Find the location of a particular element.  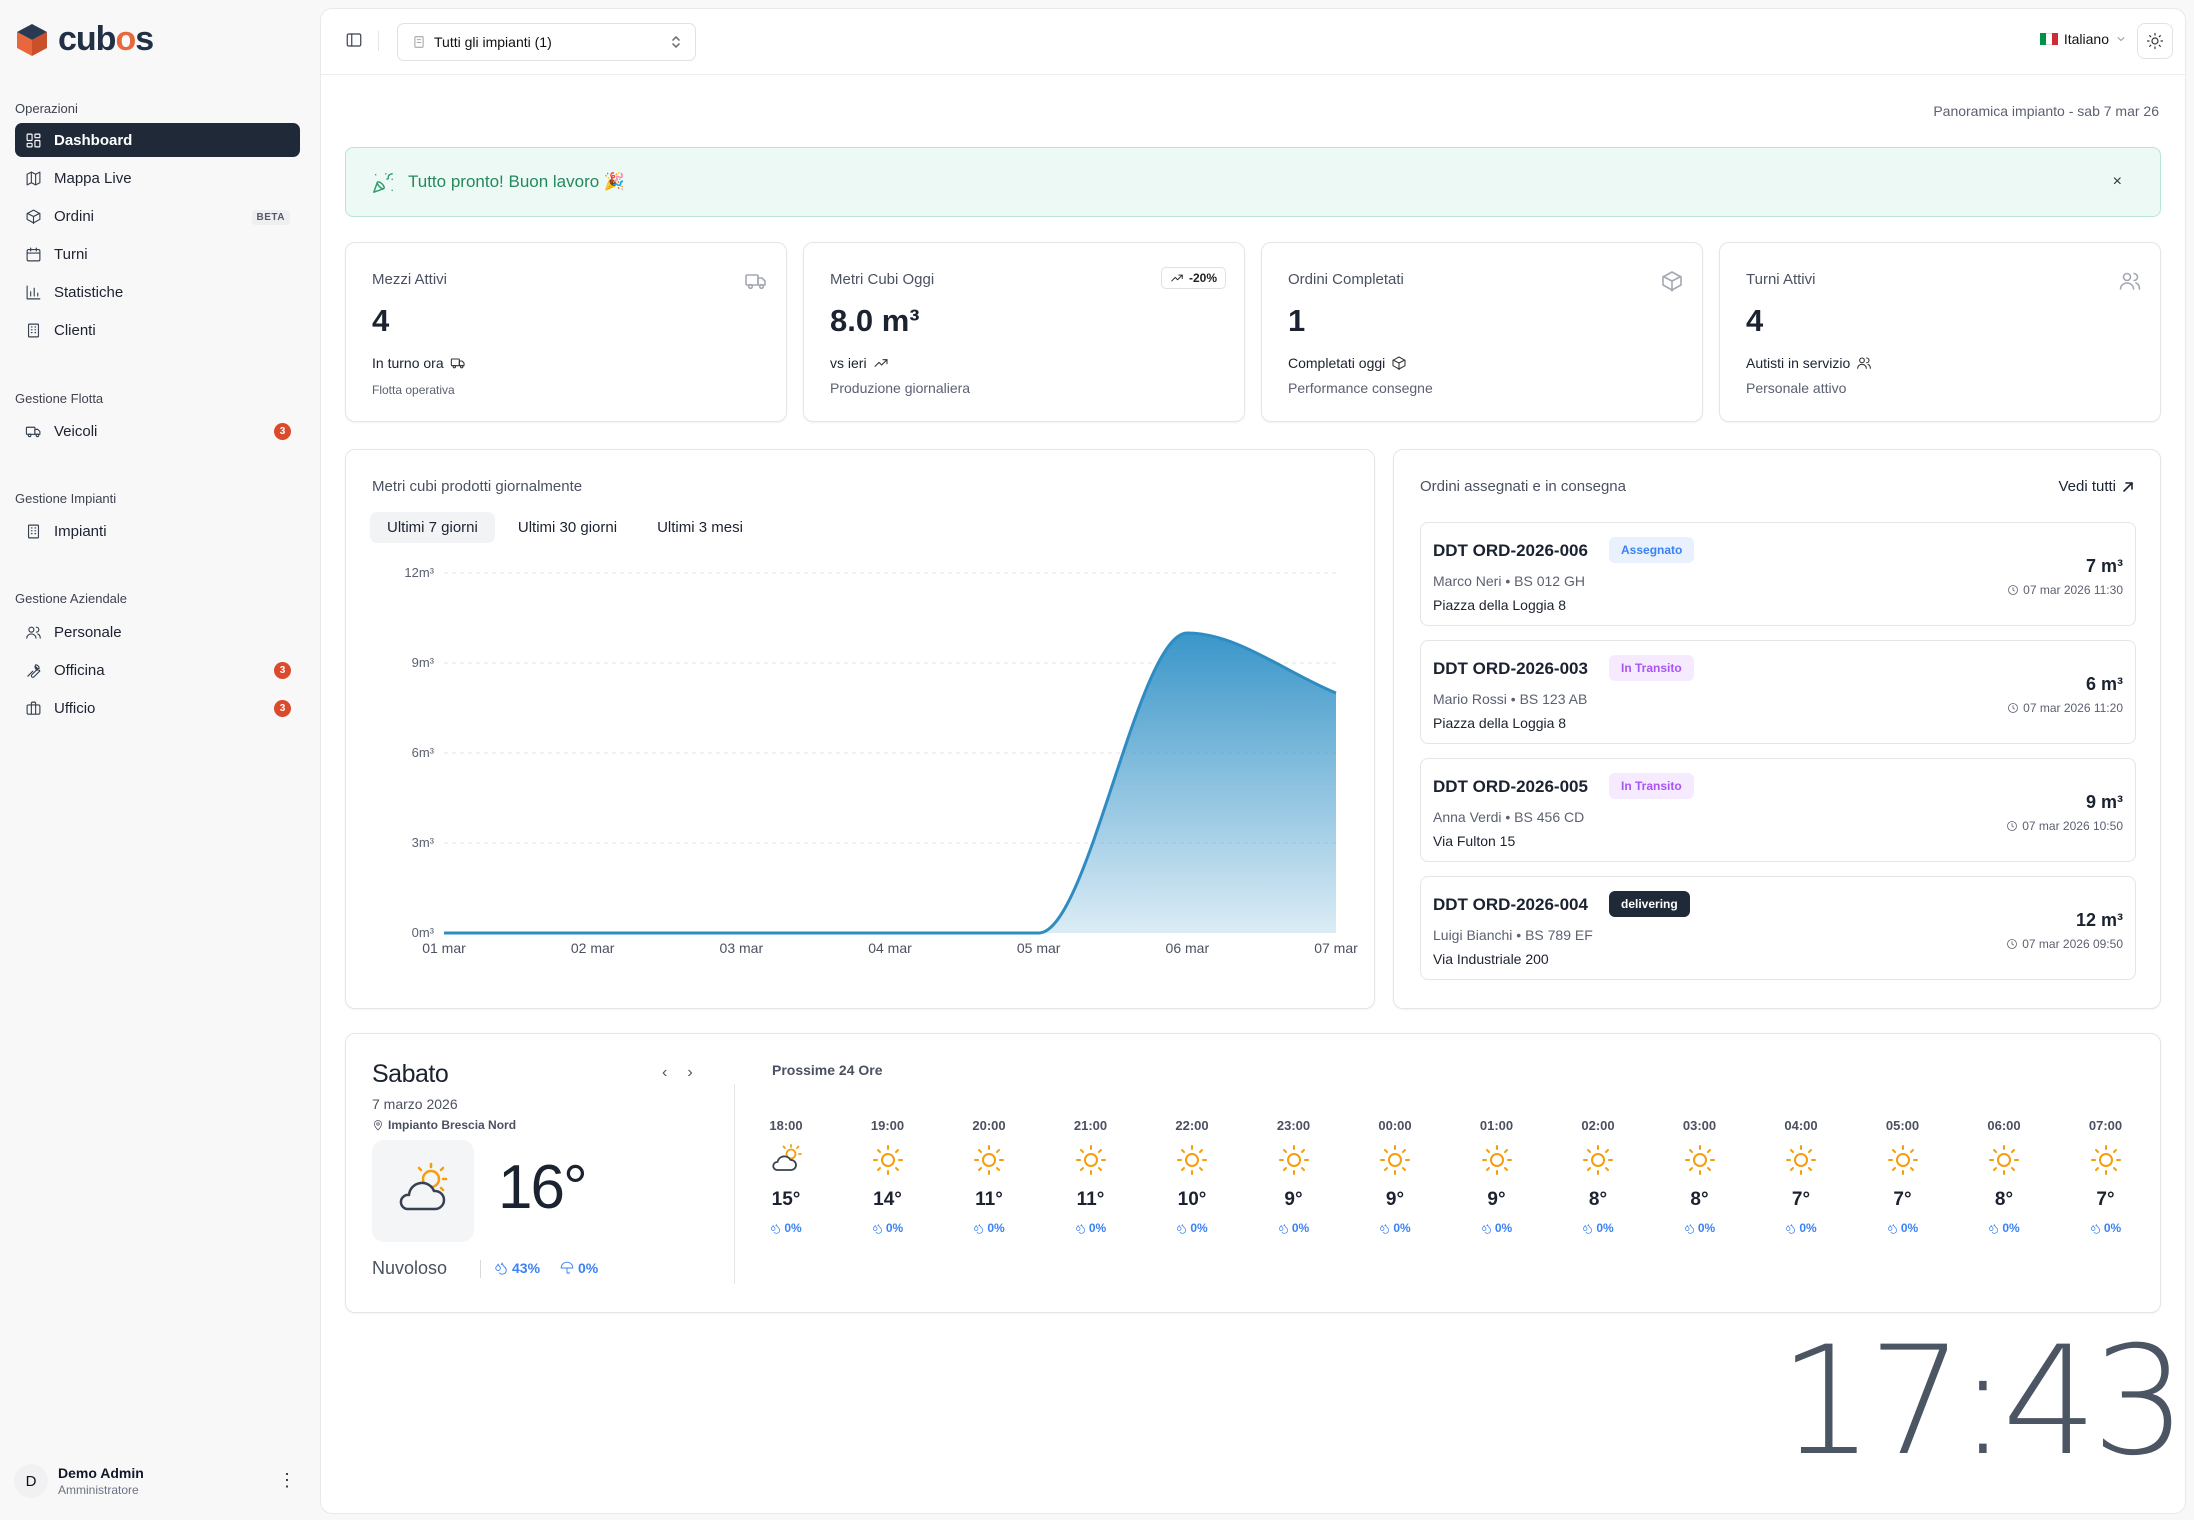

sidebar-item-ordini: Ordini BETA is located at coordinates (157, 216).